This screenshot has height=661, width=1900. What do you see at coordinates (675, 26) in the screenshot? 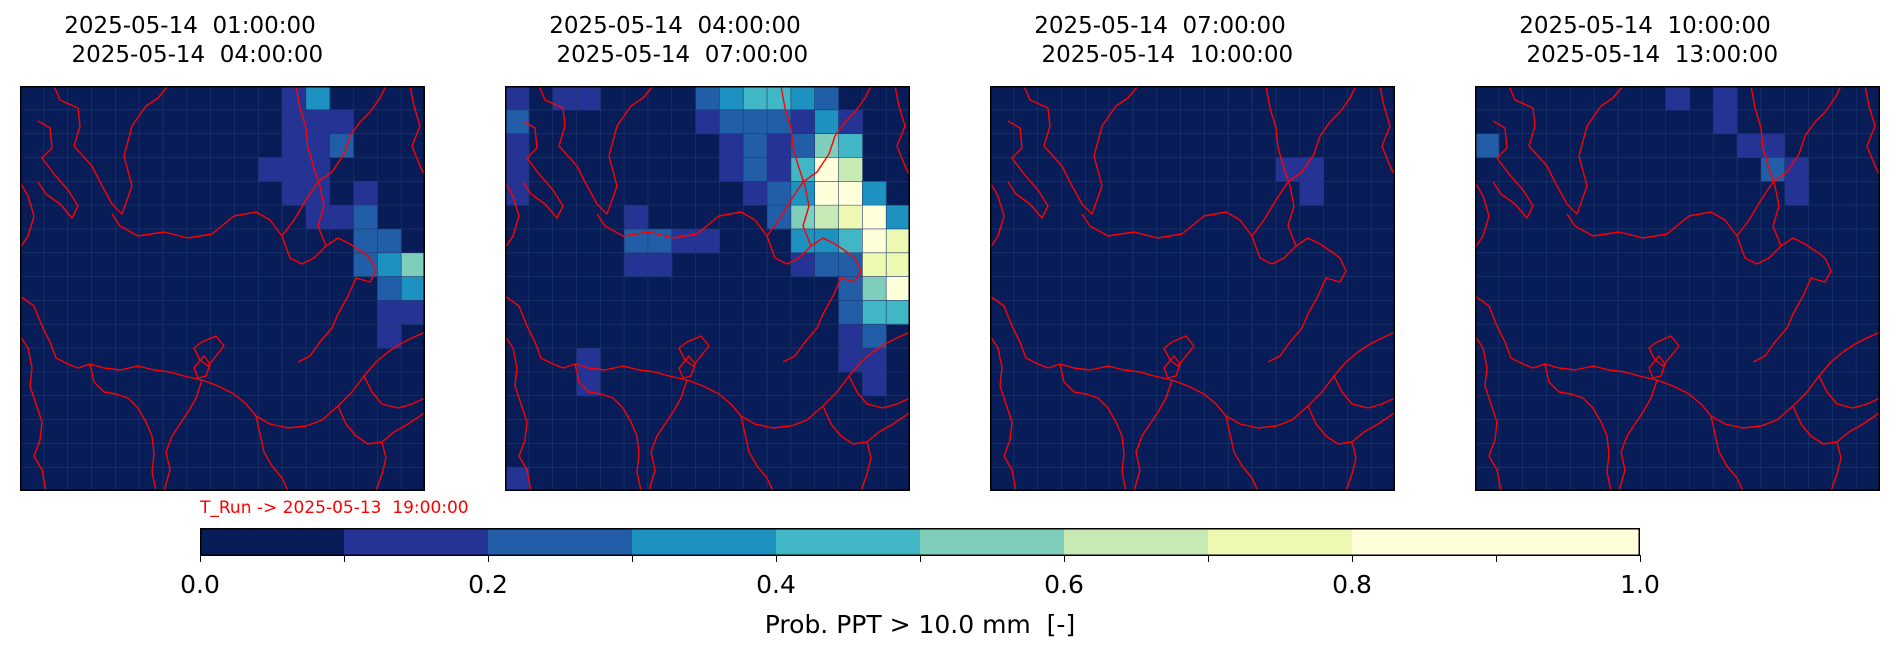
I see `panel-2-start: 2025-05-14 04:00:00` at bounding box center [675, 26].